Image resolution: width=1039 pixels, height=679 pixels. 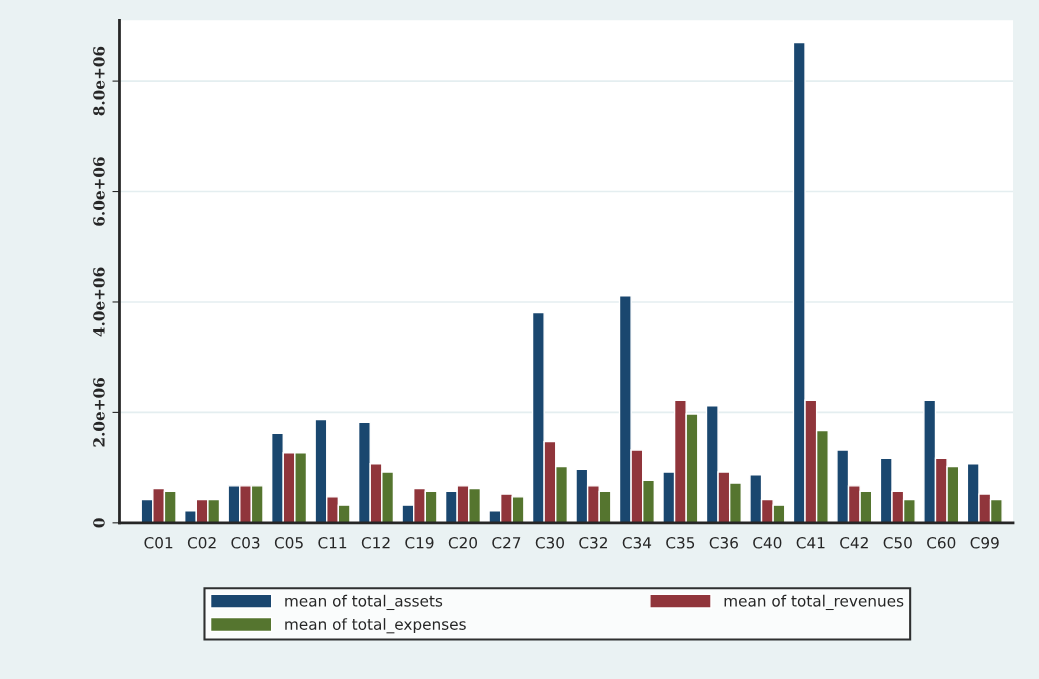 What do you see at coordinates (375, 542) in the screenshot?
I see `x-tick-label: C12` at bounding box center [375, 542].